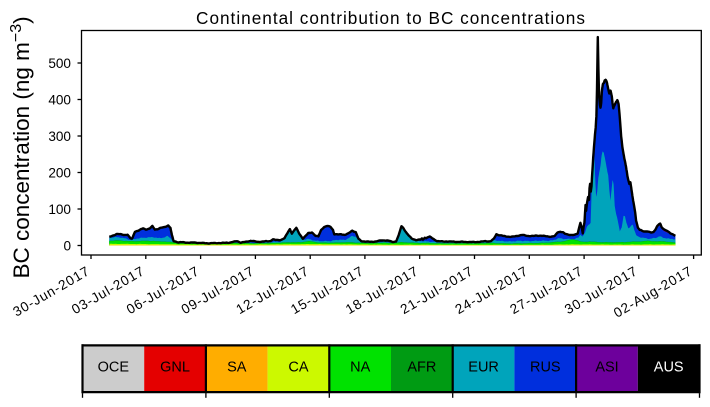 This screenshot has width=710, height=407. I want to click on svg-text: ASI, so click(606, 368).